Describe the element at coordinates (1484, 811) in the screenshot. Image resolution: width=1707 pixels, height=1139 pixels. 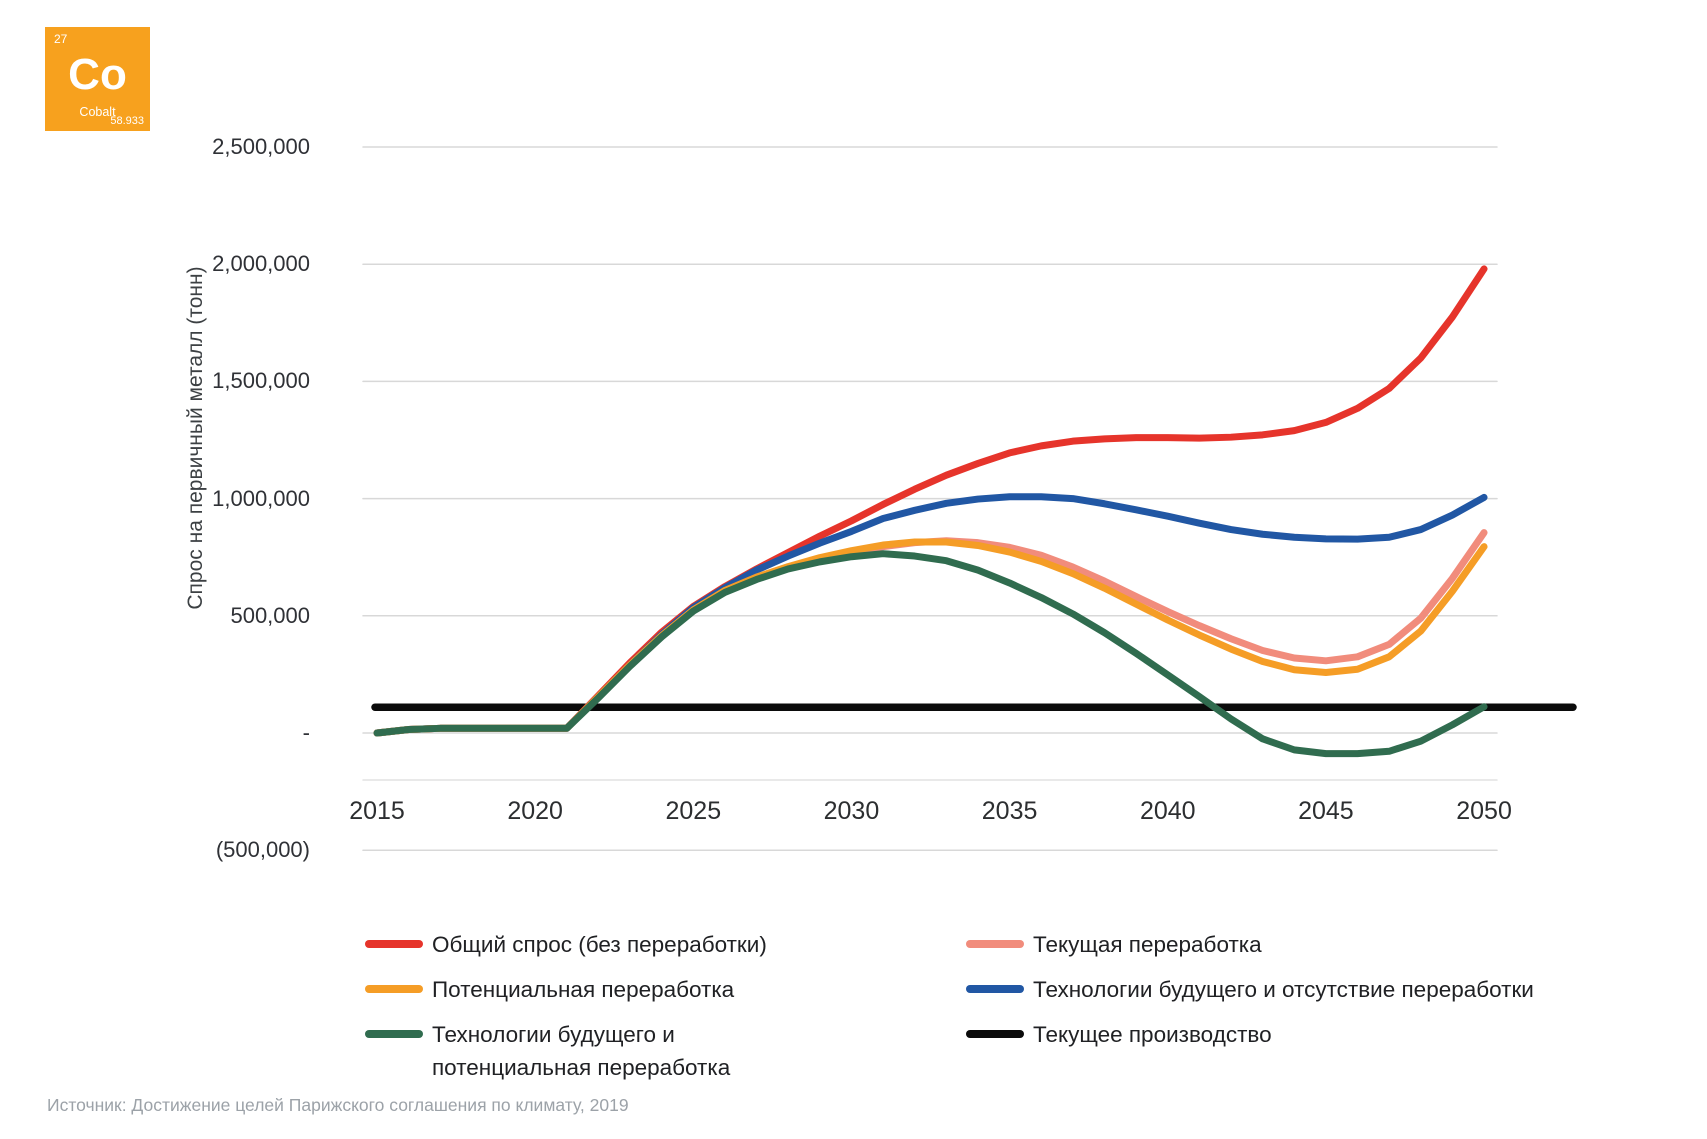
I see `x-tick-label: 2050` at that location.